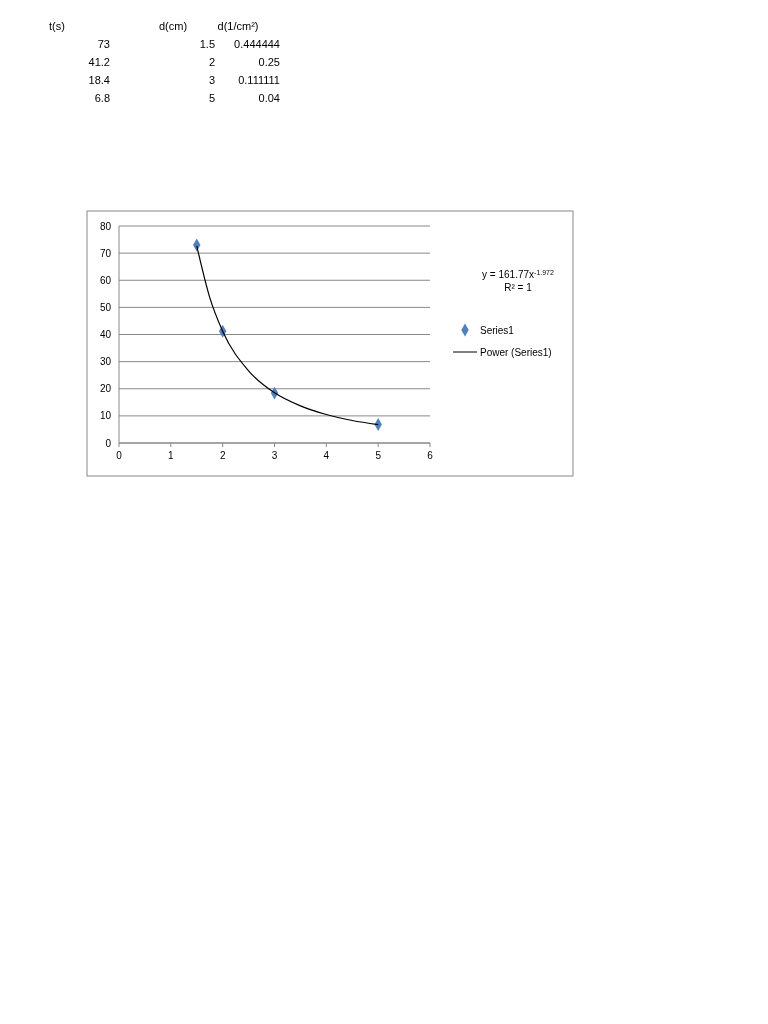 Image resolution: width=768 pixels, height=1024 pixels. I want to click on text: 0.111111, so click(259, 80).